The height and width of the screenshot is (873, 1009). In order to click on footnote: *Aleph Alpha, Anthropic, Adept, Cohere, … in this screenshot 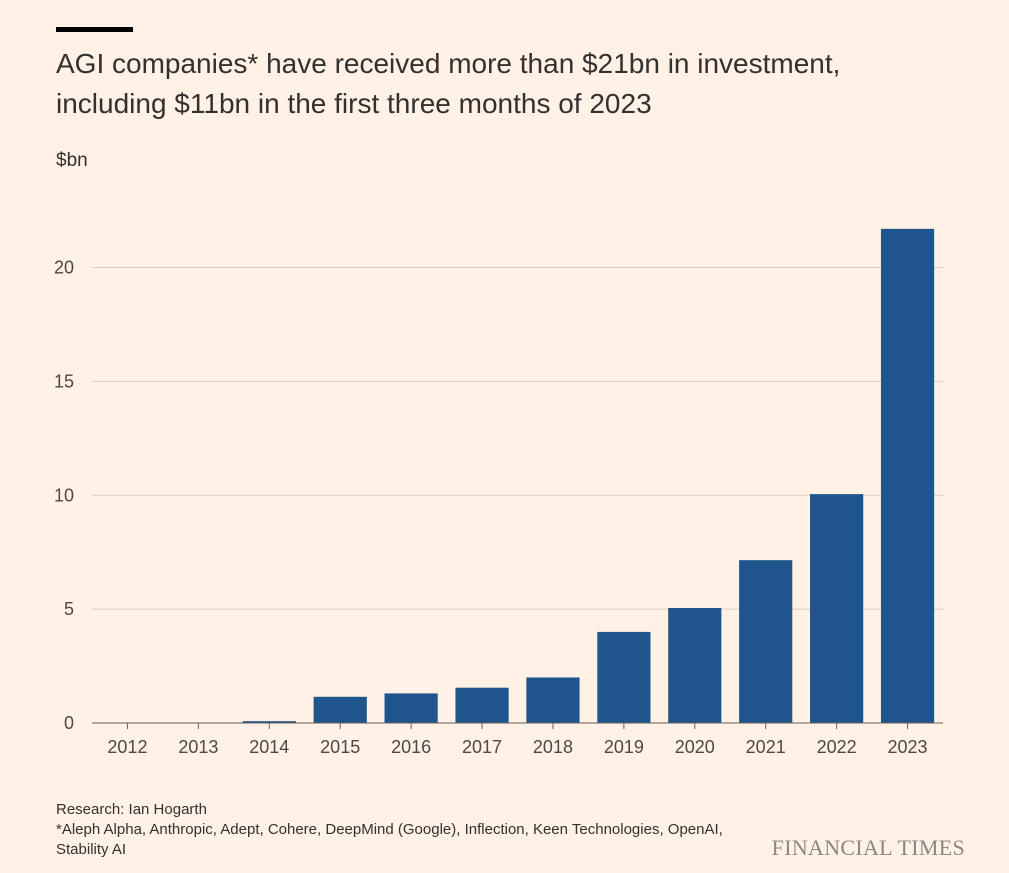, I will do `click(389, 839)`.